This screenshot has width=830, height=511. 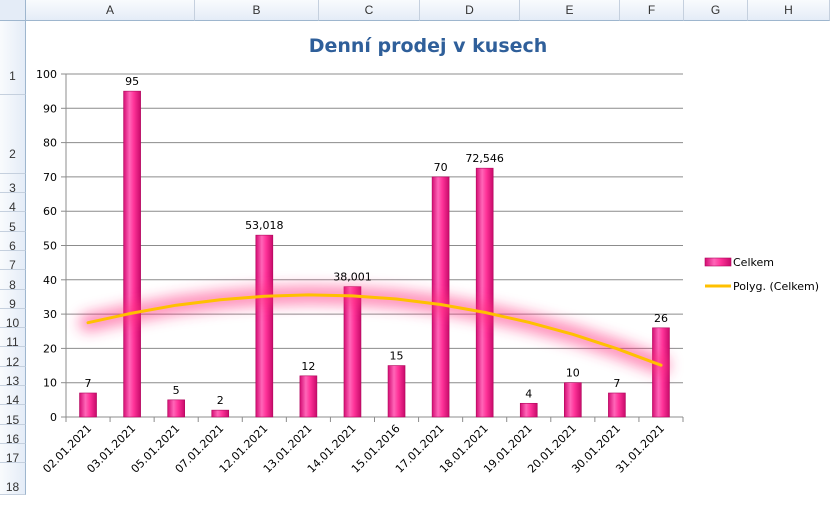 I want to click on y-tick-label: 50, so click(x=50, y=246).